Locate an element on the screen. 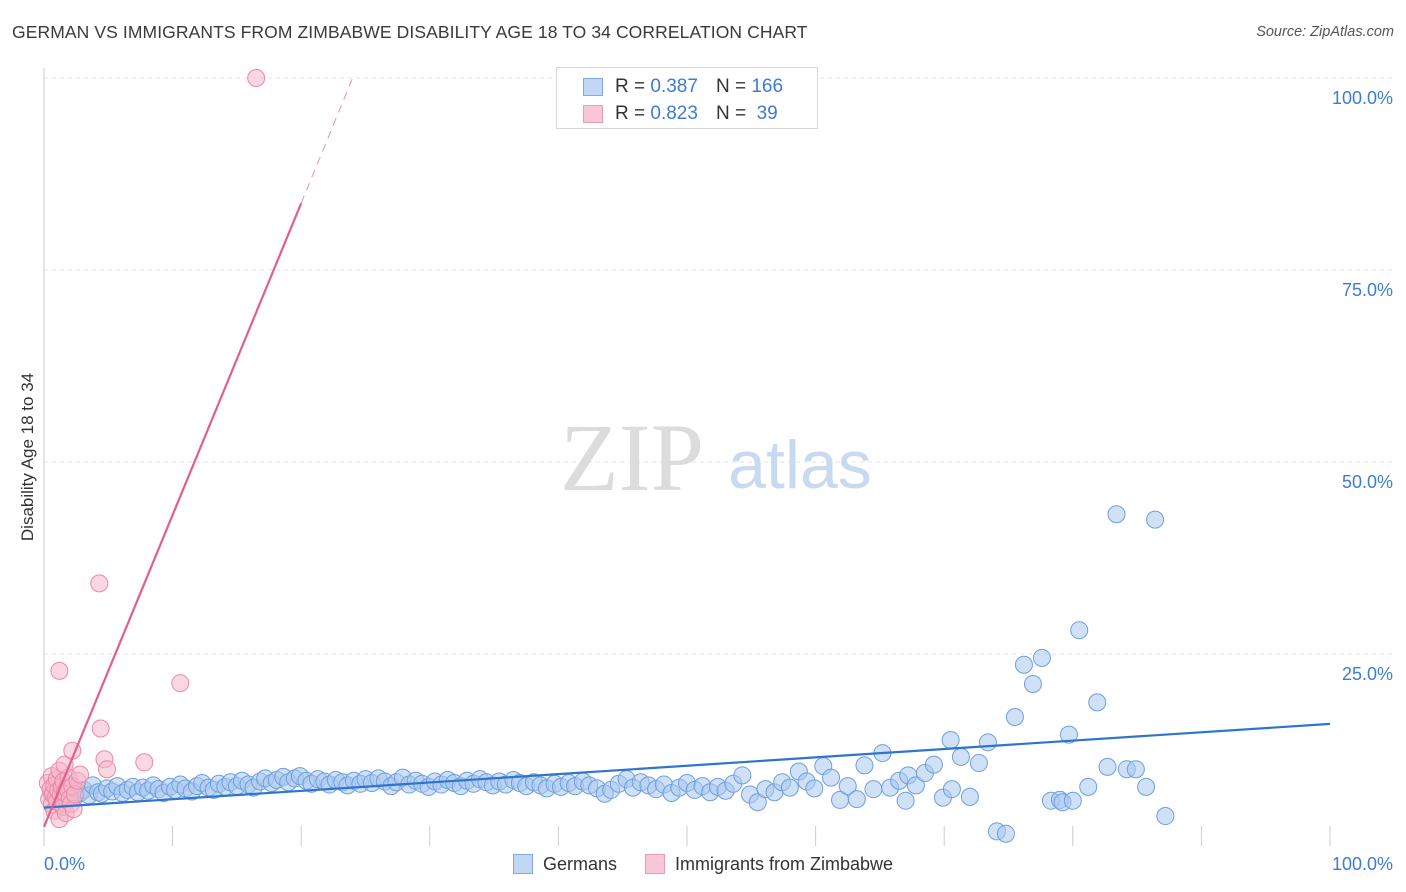  legend-r-value: 0.387 is located at coordinates (674, 86).